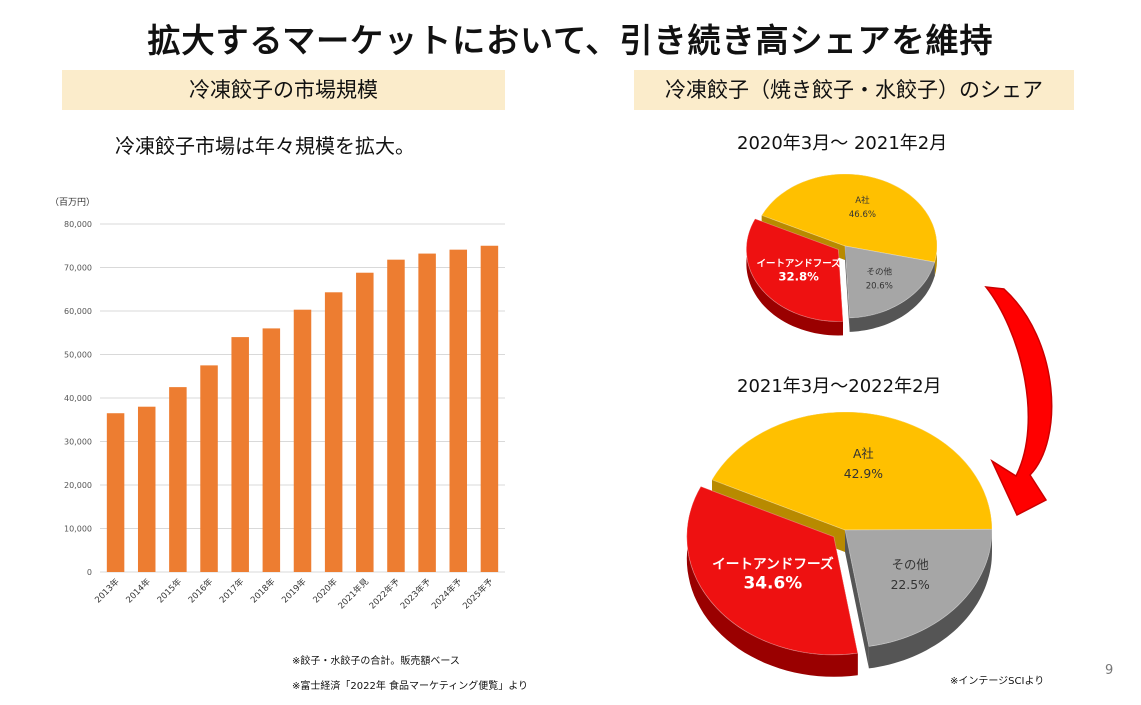 This screenshot has width=1141, height=705. What do you see at coordinates (78, 442) in the screenshot?
I see `y-tick-label: 30,000` at bounding box center [78, 442].